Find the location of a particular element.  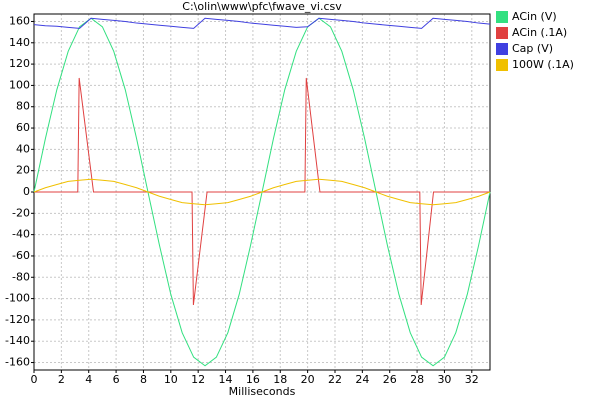

legend-label: ACin (V) is located at coordinates (534, 16).